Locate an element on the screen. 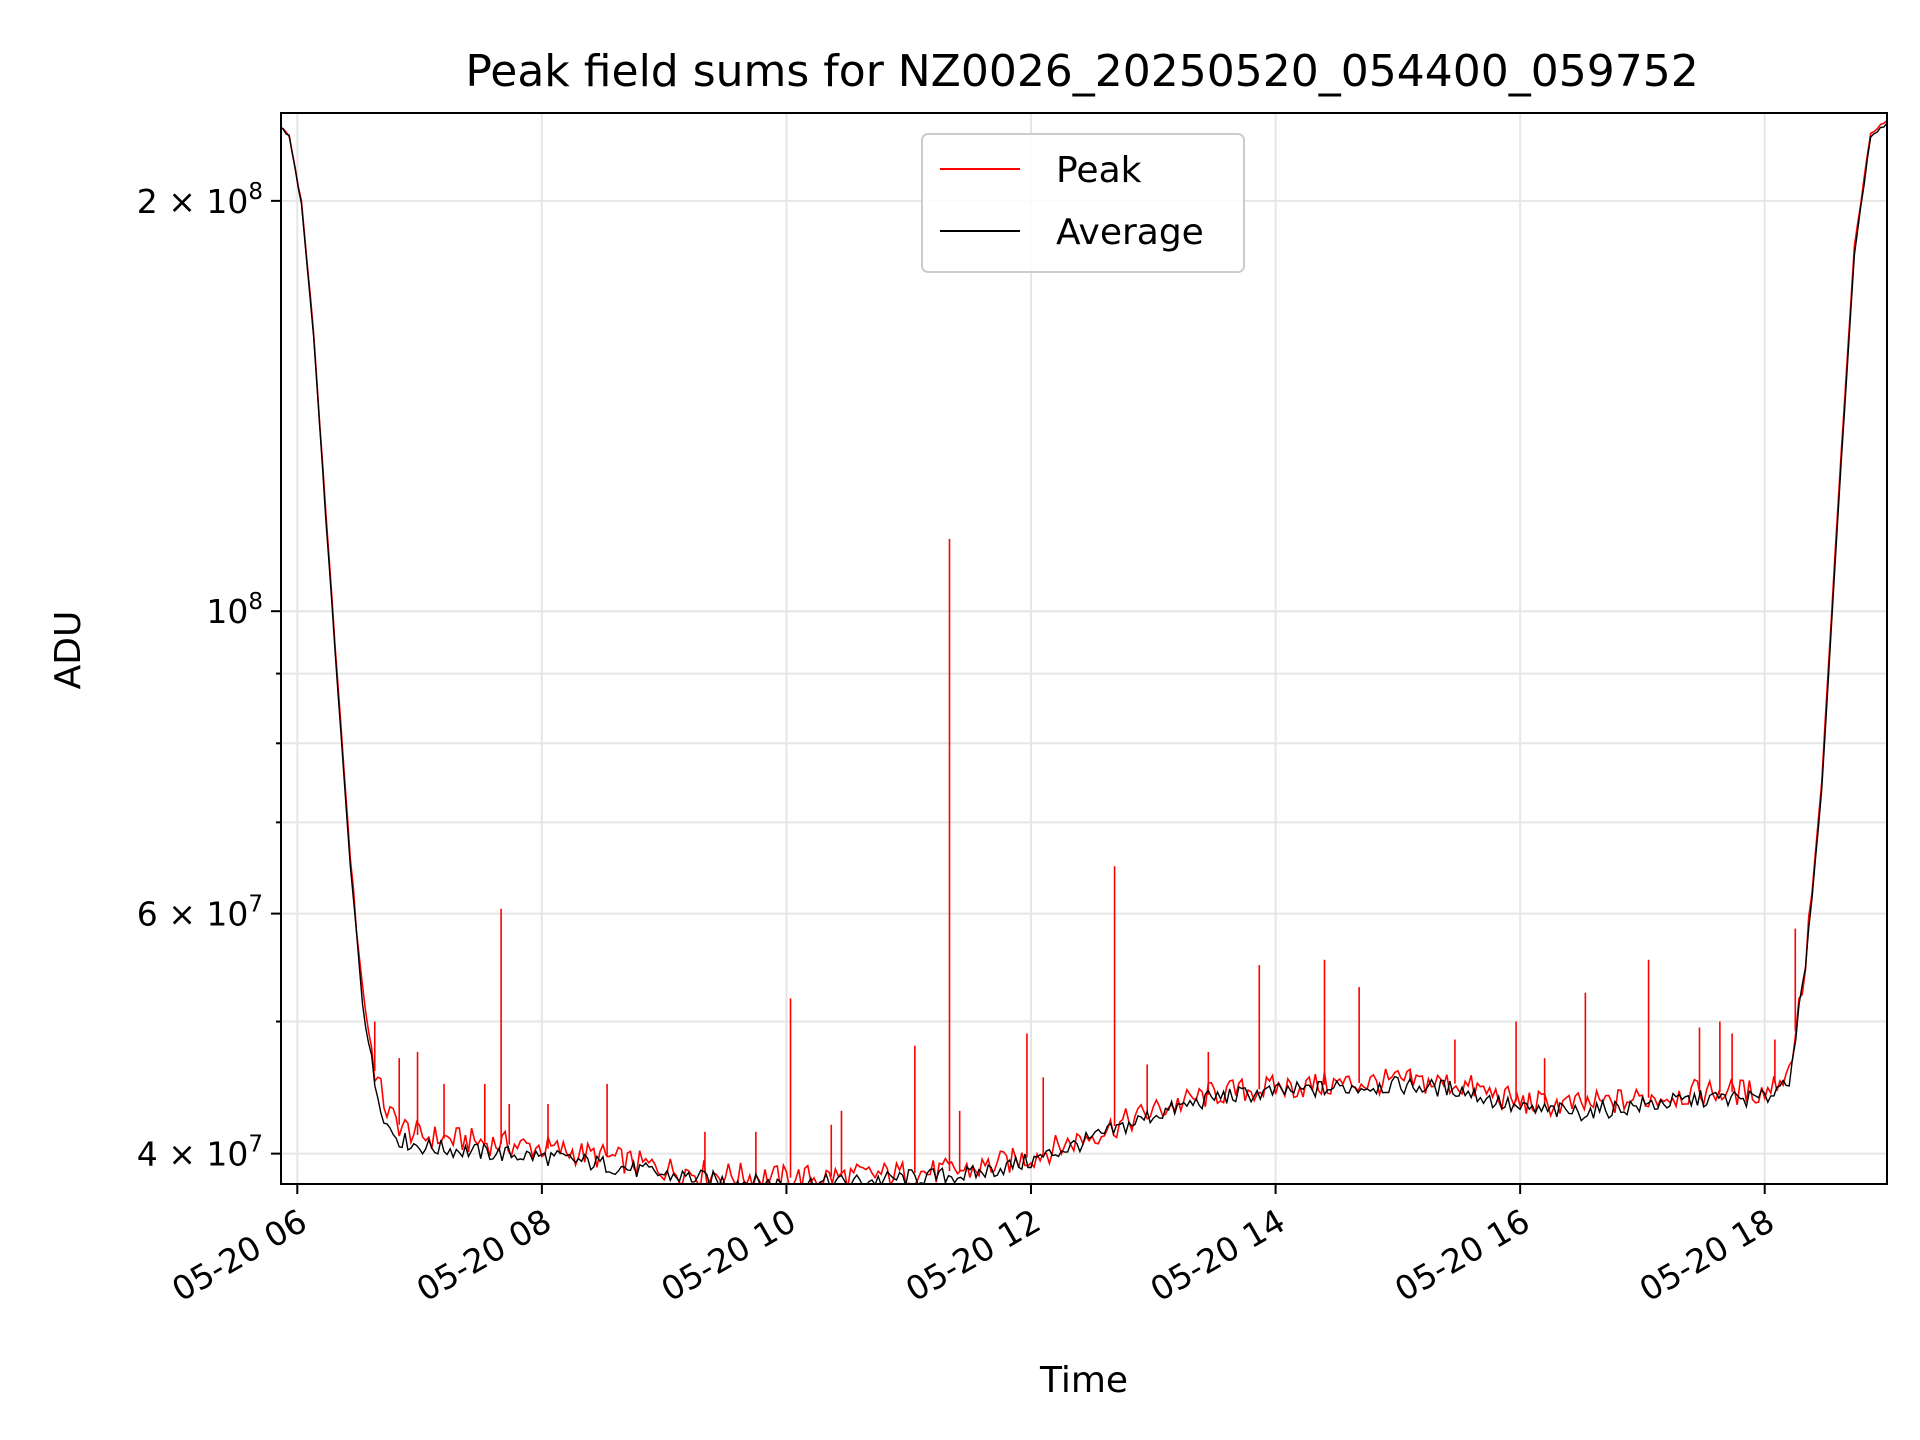  y-tick-label: 6 × 107 is located at coordinates (200, 913).